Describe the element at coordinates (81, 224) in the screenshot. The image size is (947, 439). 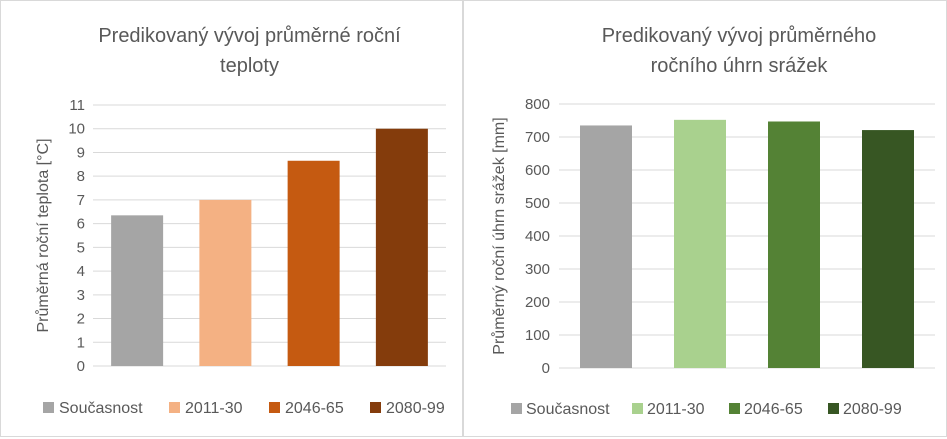
I see `y-tick-label: 6` at that location.